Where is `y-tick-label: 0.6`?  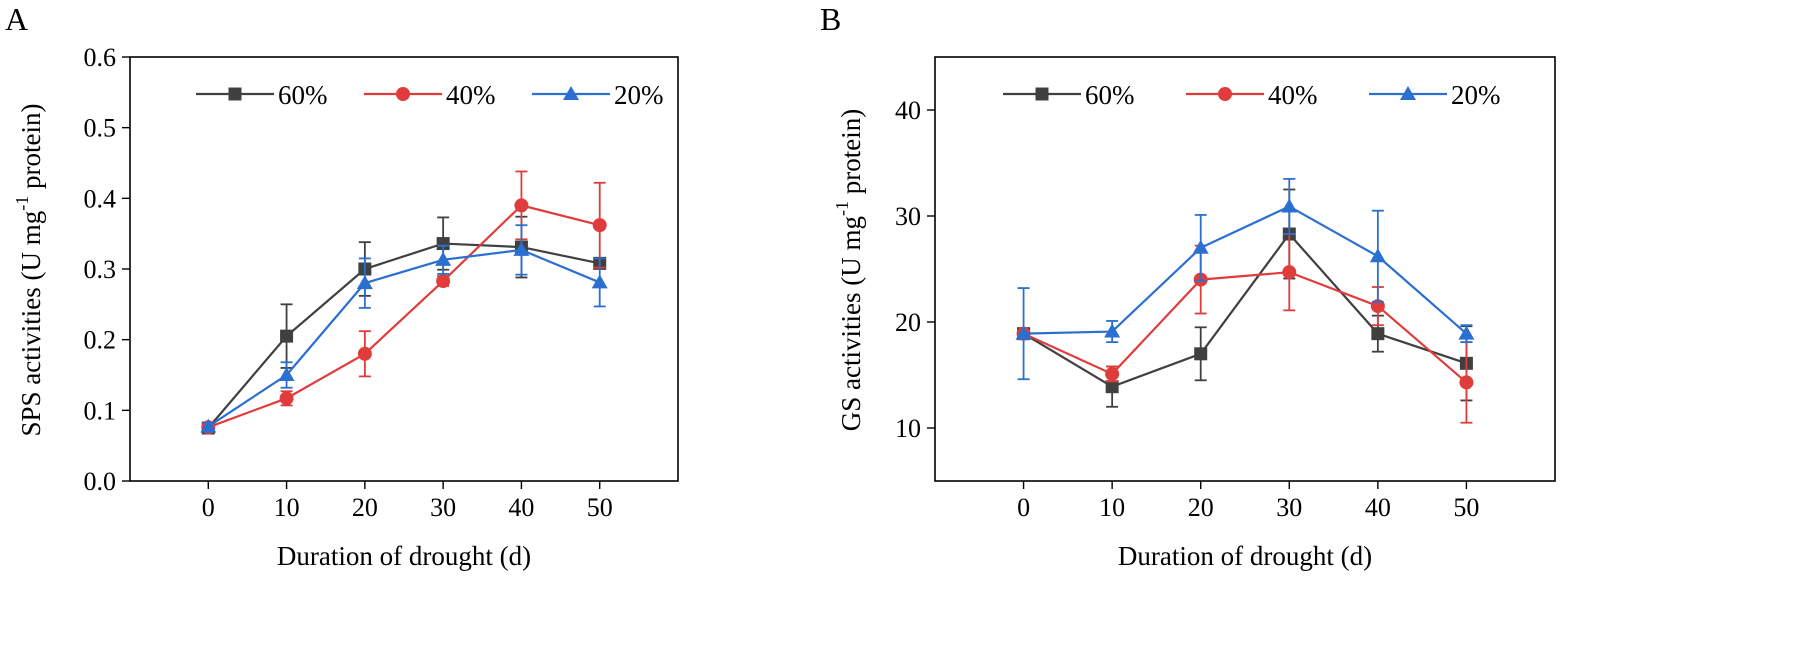
y-tick-label: 0.6 is located at coordinates (100, 57).